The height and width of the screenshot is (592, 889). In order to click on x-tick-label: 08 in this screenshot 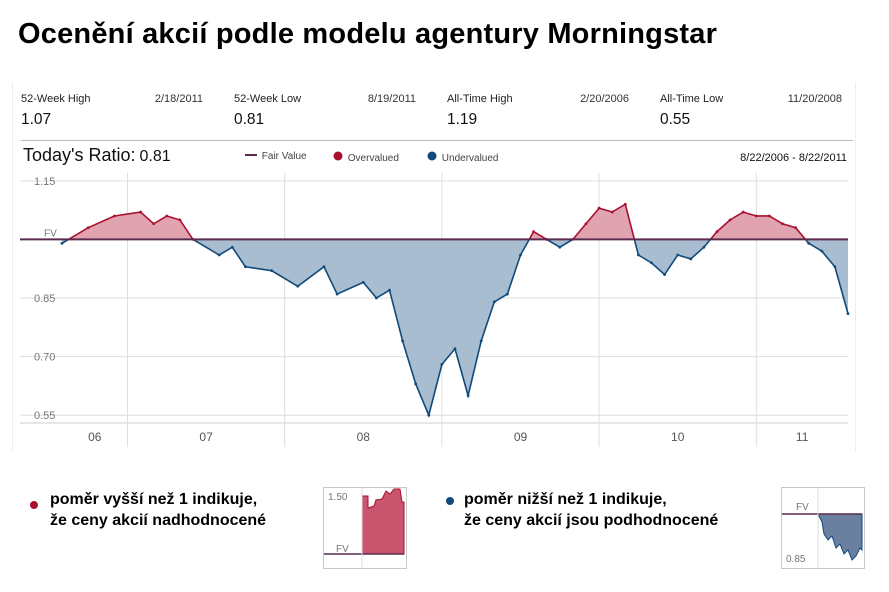, I will do `click(364, 437)`.